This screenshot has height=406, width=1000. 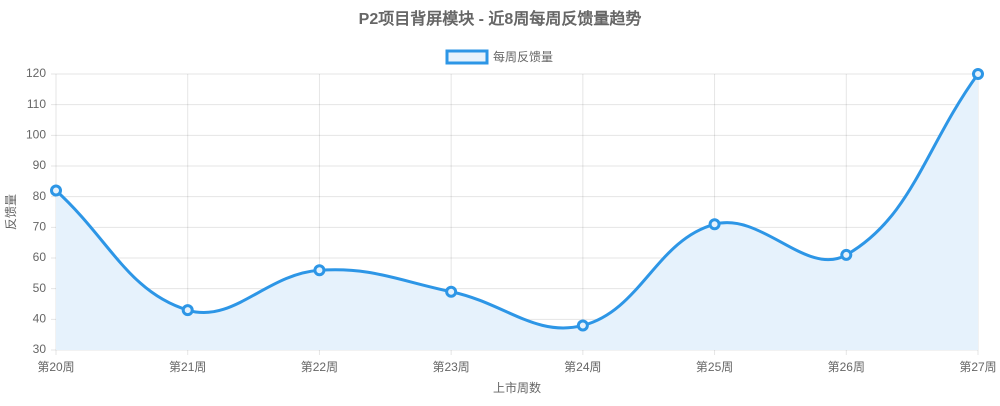 I want to click on y-tick-label: 60, so click(x=40, y=257).